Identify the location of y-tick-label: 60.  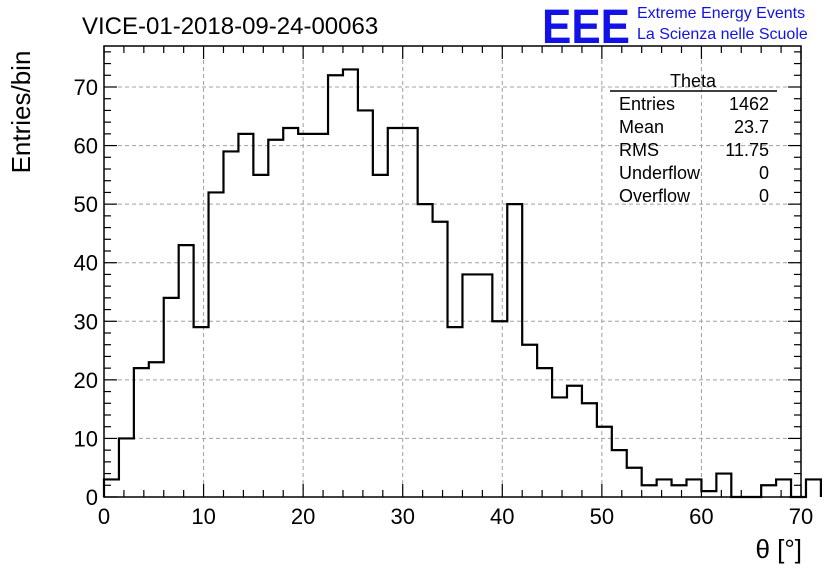
(86, 146).